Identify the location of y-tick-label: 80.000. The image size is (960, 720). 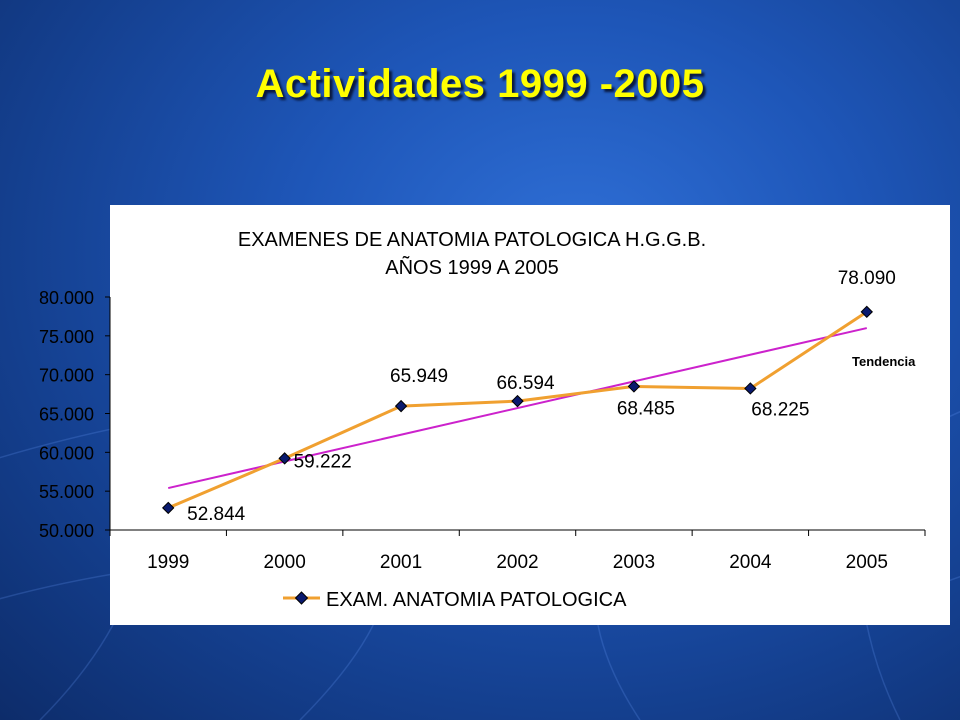
(66, 298).